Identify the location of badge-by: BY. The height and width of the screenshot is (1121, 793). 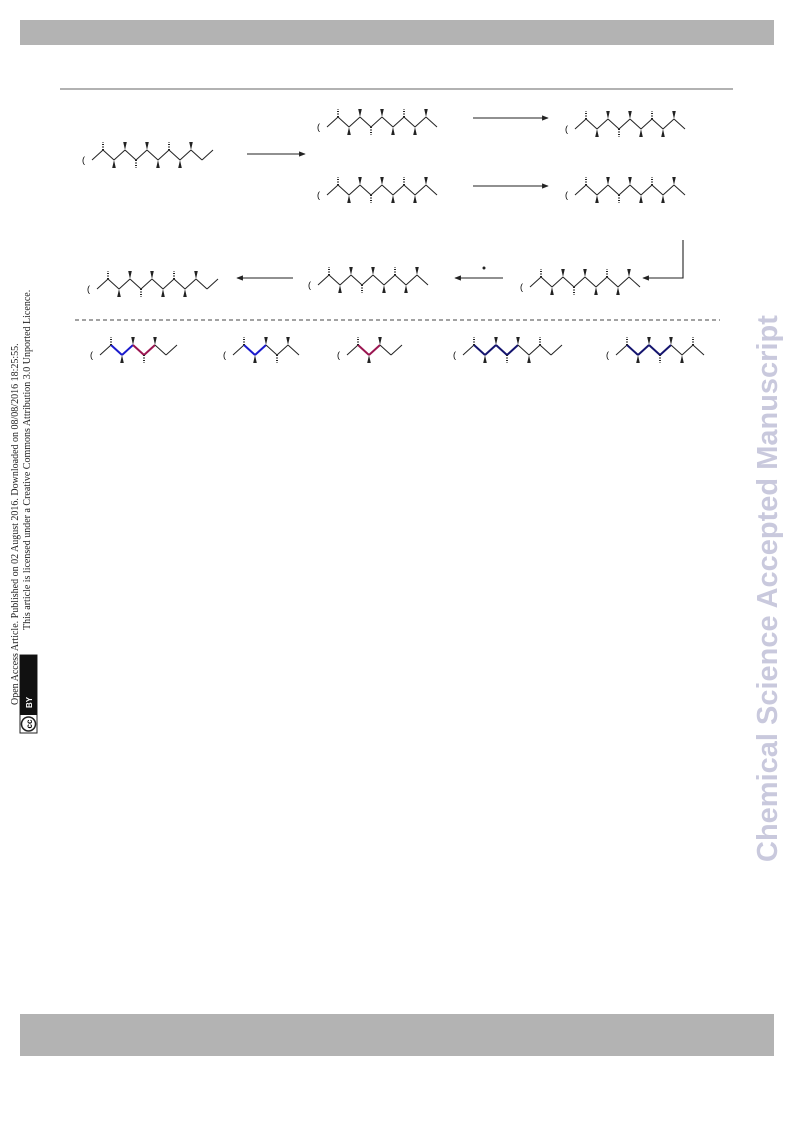
(29, 702).